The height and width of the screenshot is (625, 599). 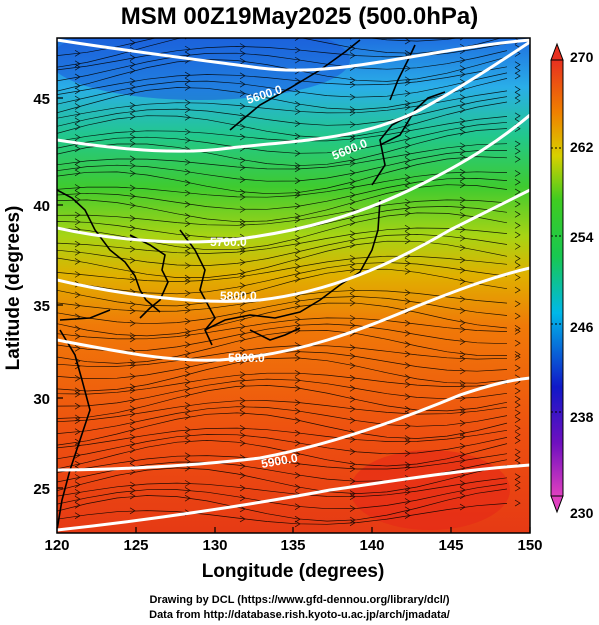 What do you see at coordinates (41, 99) in the screenshot?
I see `y-tick-label: 45` at bounding box center [41, 99].